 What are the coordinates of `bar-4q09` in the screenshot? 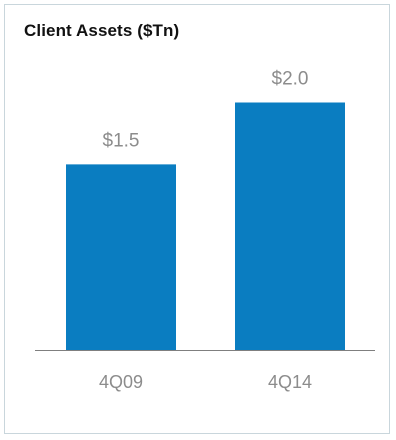 It's located at (121, 257).